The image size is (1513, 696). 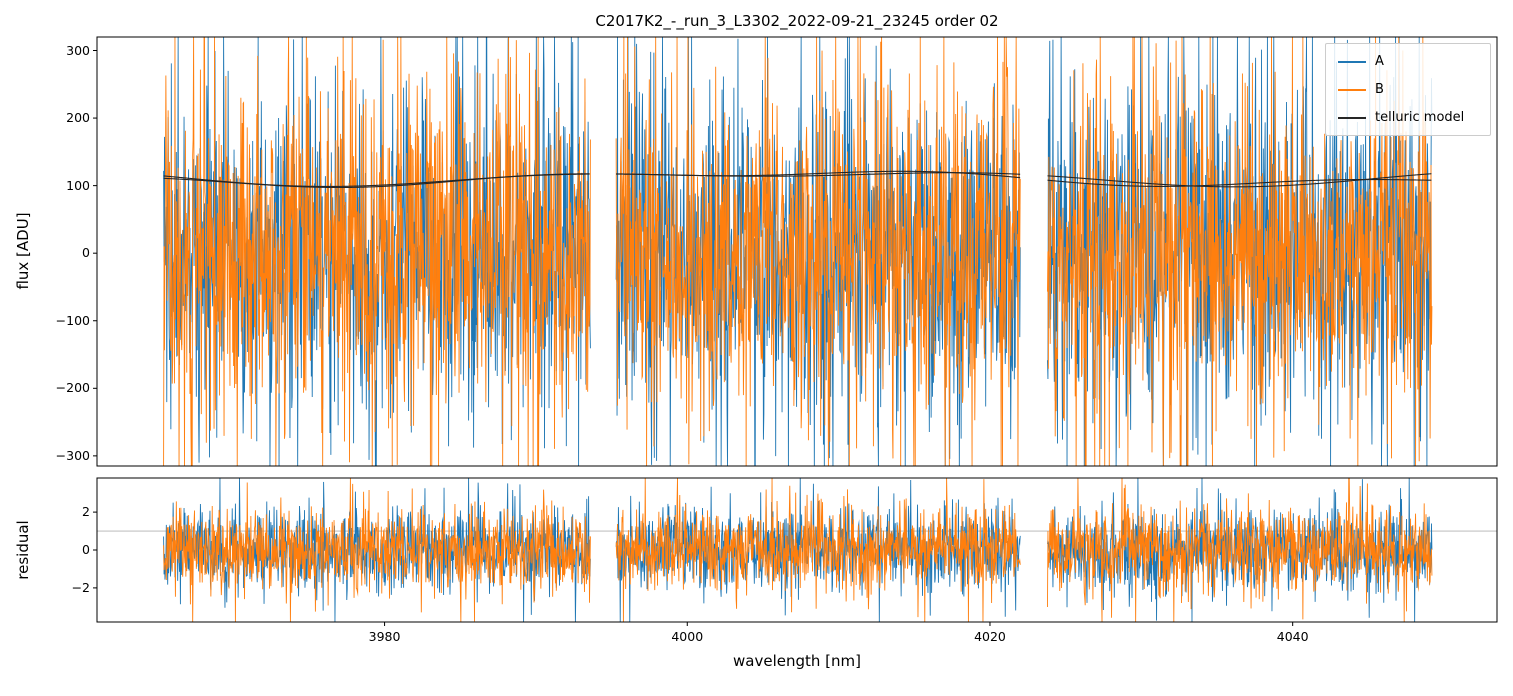 I want to click on legend-label-b: B, so click(x=1379, y=89).